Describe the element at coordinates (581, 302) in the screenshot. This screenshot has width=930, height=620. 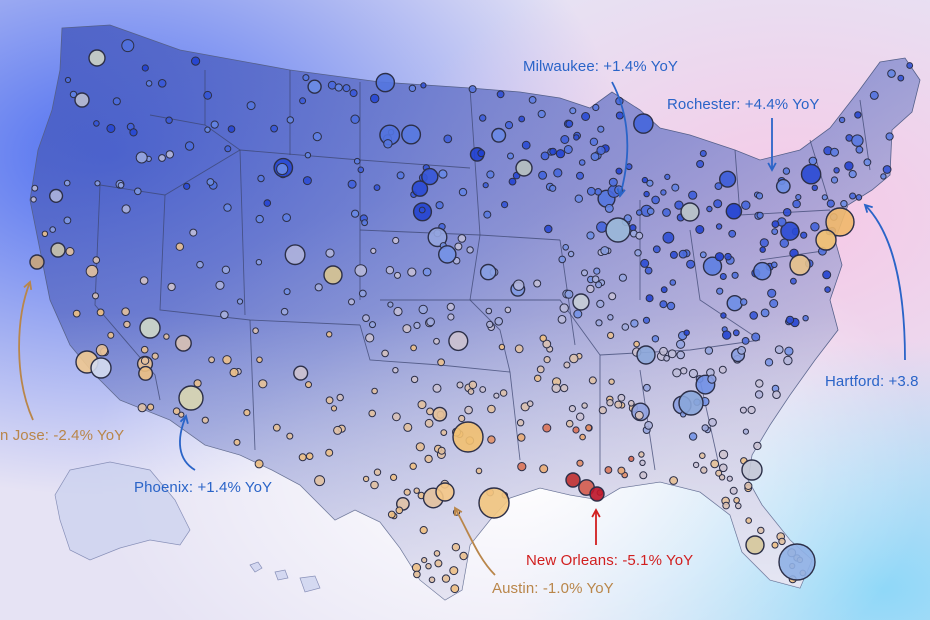
I see `city-bubble-st-louis` at that location.